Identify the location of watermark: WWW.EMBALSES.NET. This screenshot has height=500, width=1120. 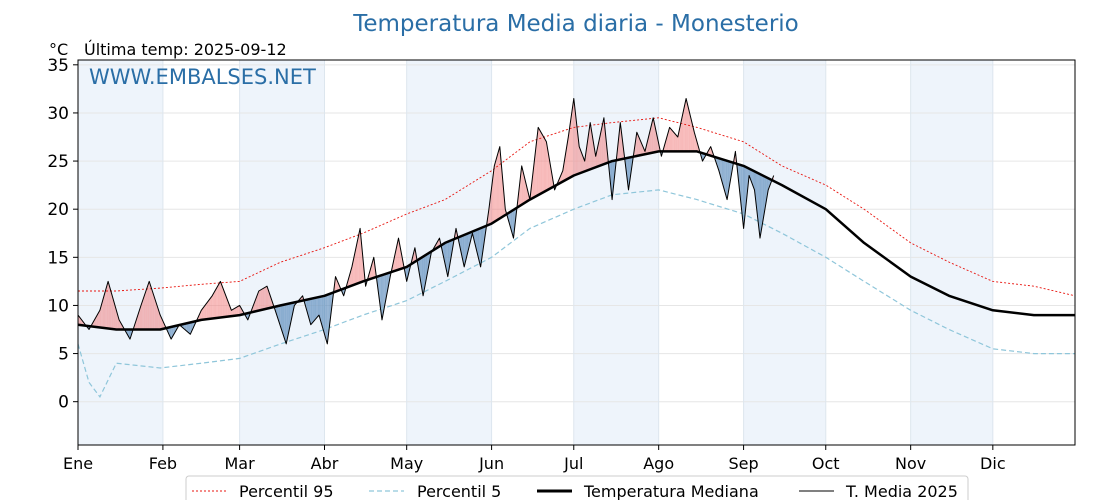
(202, 77).